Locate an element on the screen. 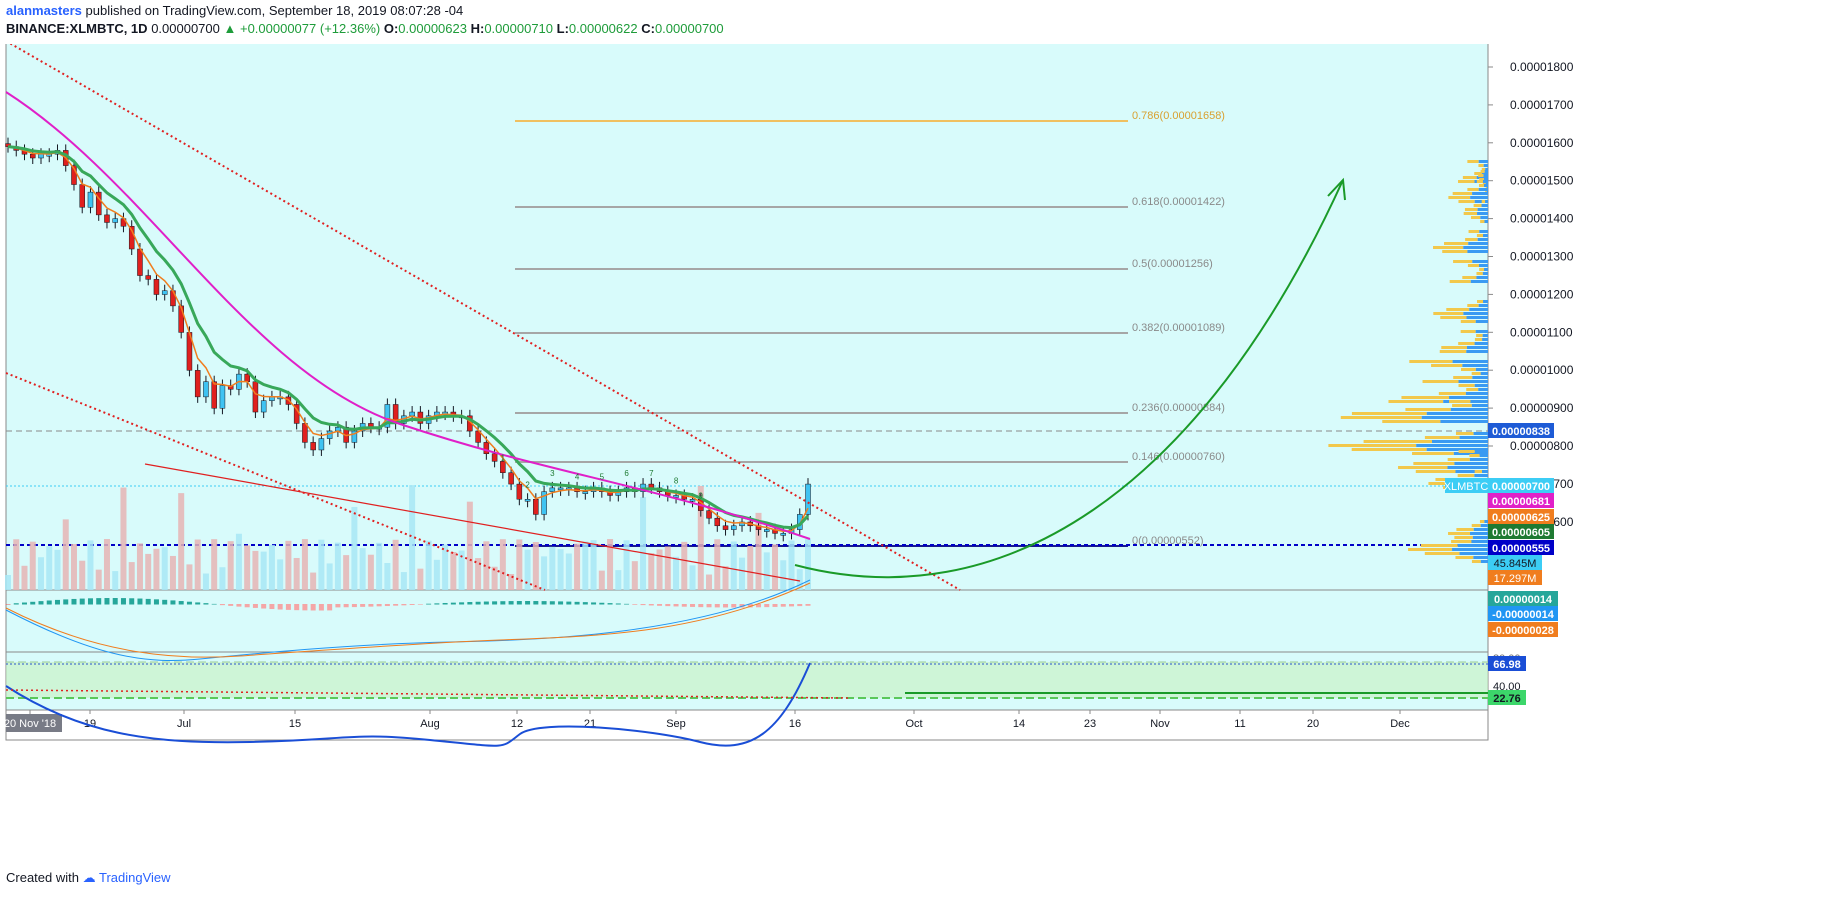  td-count-label: 3 is located at coordinates (552, 473).